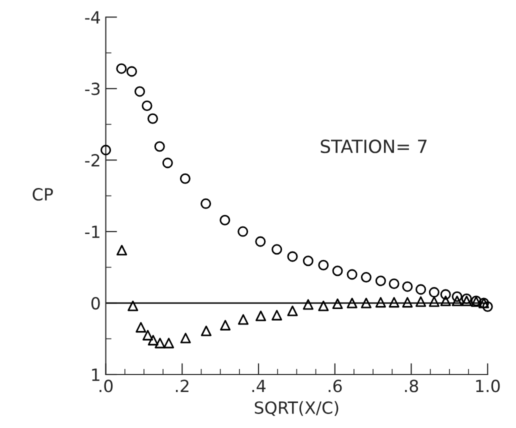 This screenshot has width=516, height=428. I want to click on x-tick-label: .0, so click(106, 386).